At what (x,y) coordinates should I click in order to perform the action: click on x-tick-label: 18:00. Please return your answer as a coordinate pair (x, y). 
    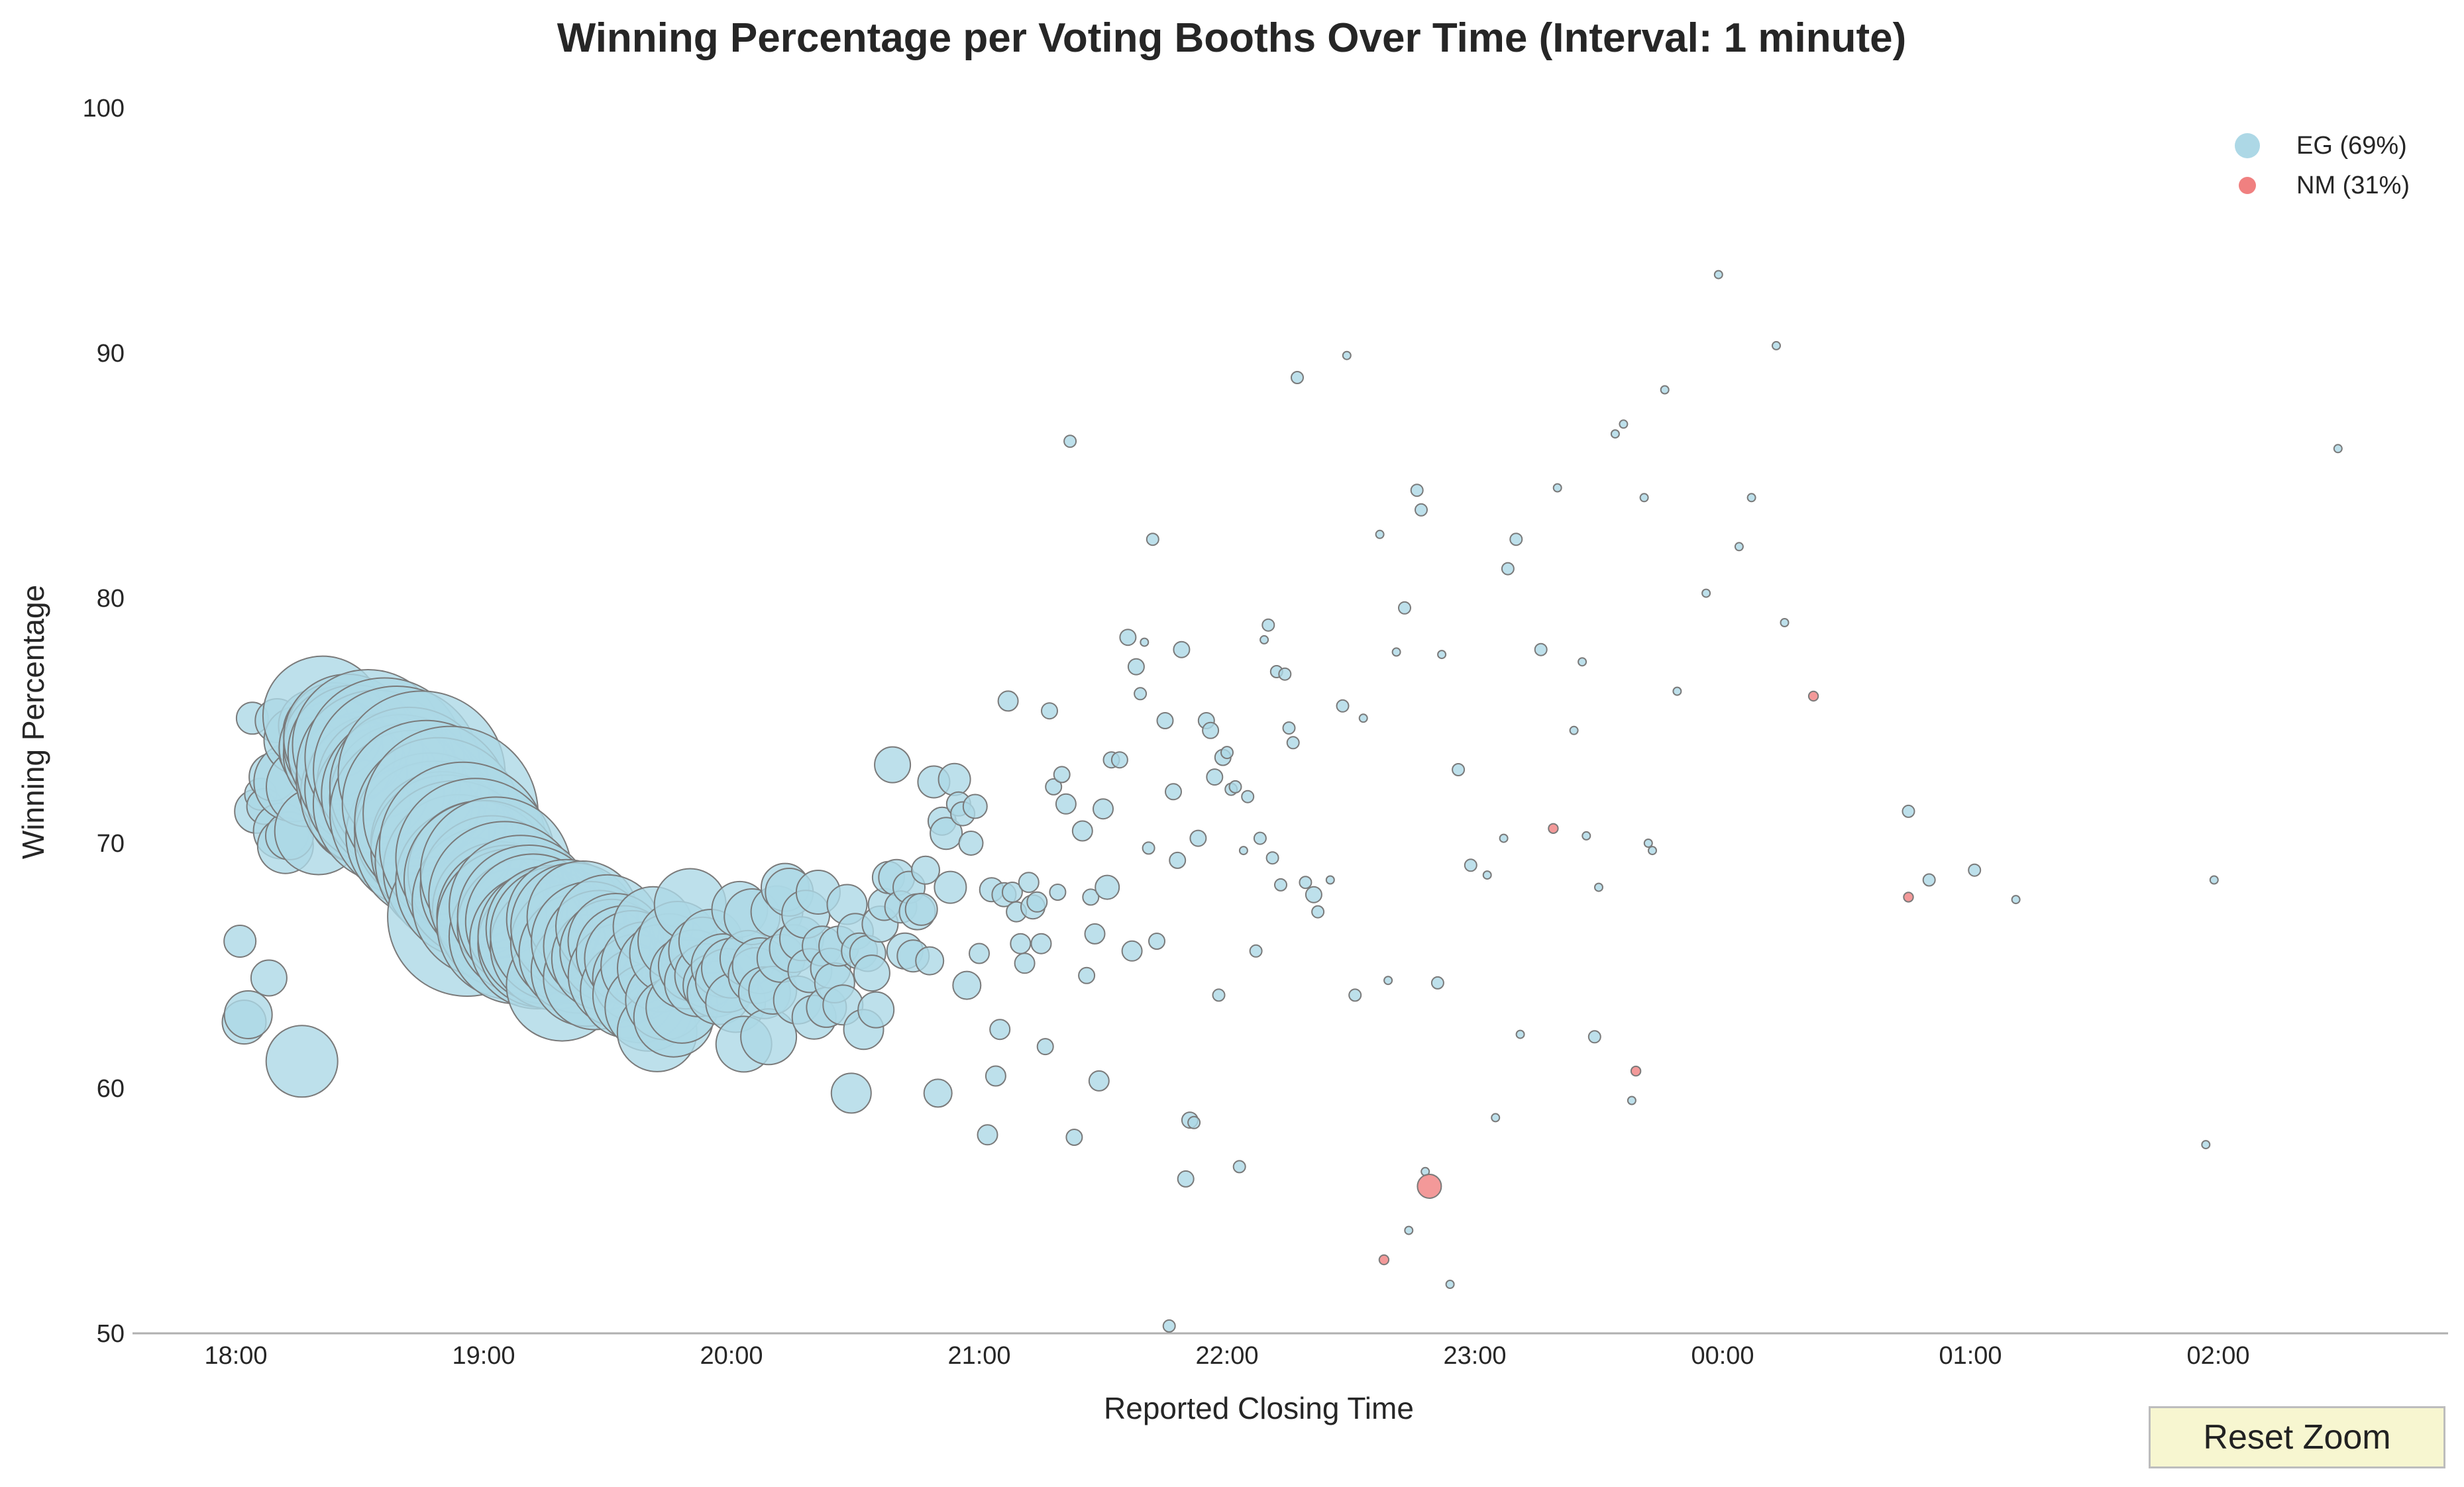
    Looking at the image, I should click on (235, 1356).